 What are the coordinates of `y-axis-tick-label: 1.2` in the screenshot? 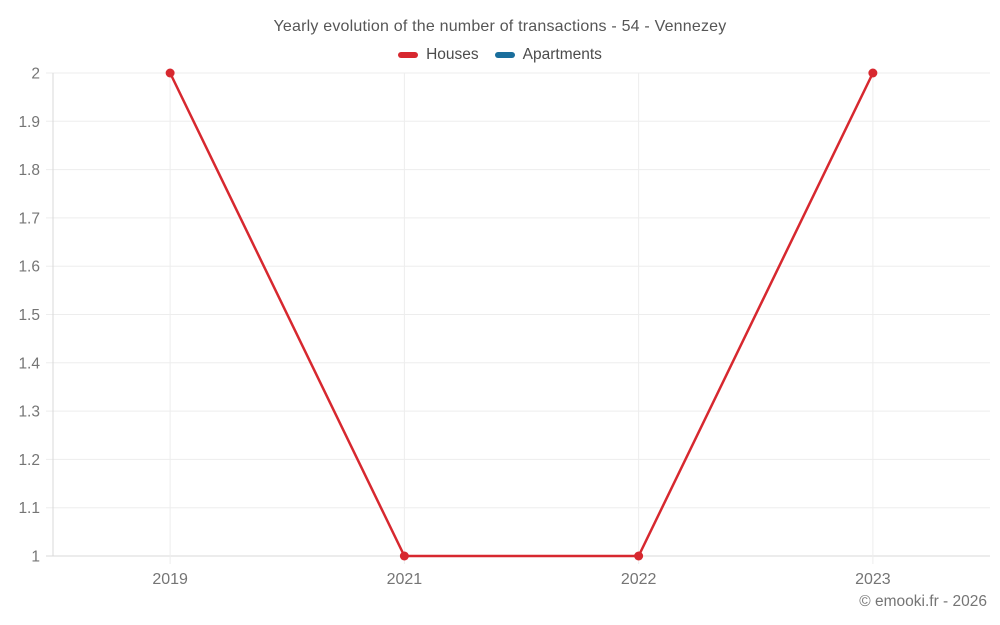 It's located at (29, 460).